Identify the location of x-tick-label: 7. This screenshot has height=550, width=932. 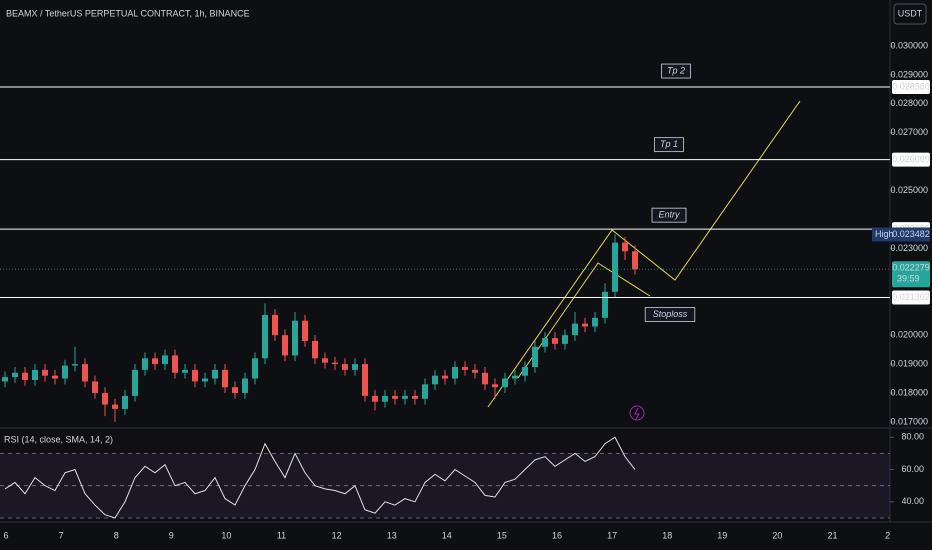
(61, 535).